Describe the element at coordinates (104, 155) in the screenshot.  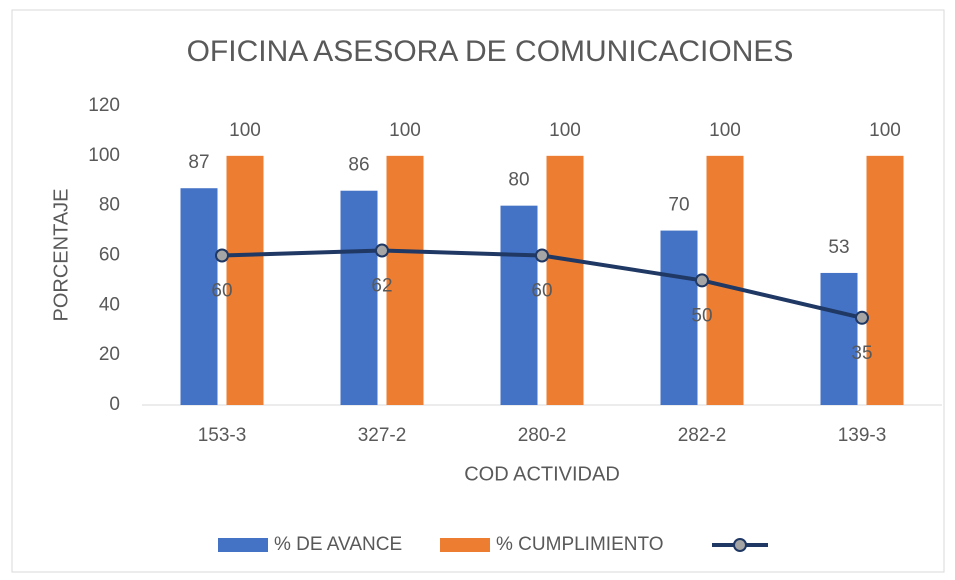
I see `y-tick-label: 100` at that location.